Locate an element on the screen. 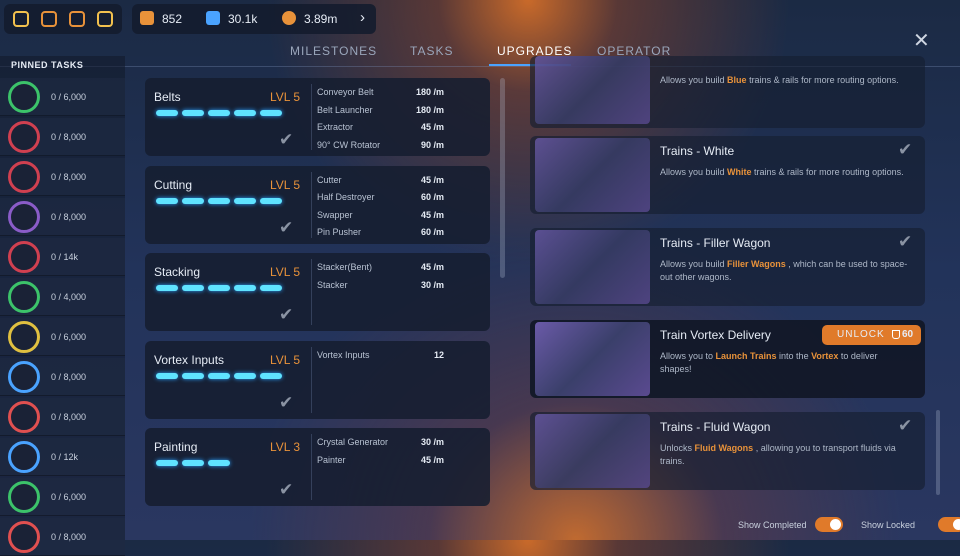  highlight-text: Fluid Wagons is located at coordinates (724, 448).